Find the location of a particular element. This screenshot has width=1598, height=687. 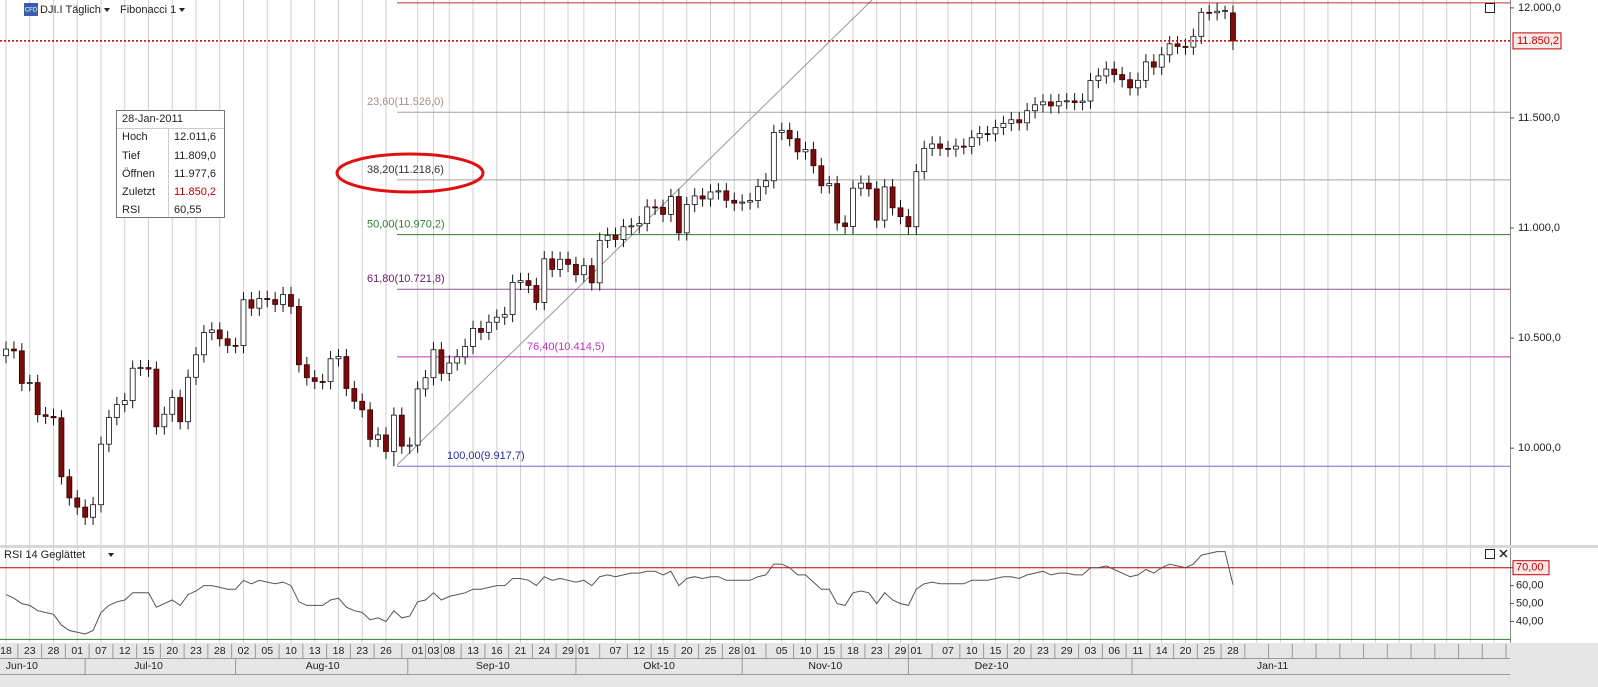

x-tick-label: 28 is located at coordinates (220, 651).